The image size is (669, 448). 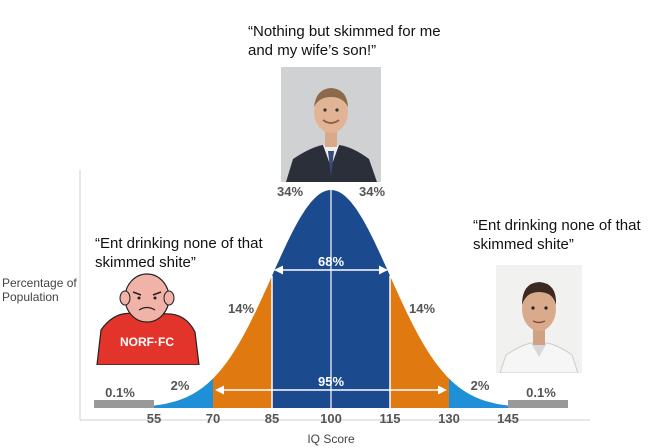 I want to click on x-tick-130: 130, so click(x=449, y=418).